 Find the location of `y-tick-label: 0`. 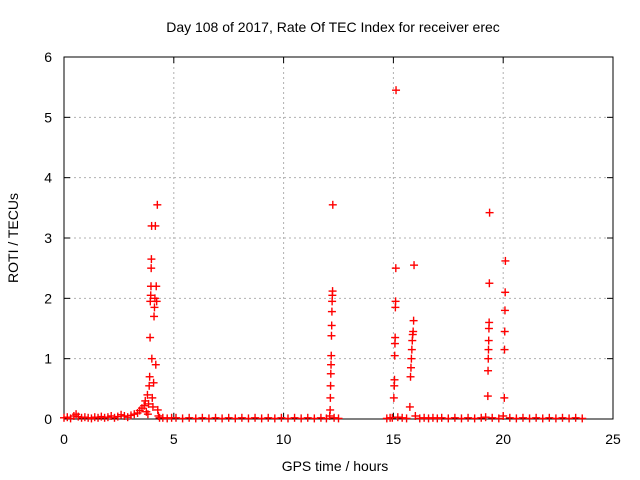

y-tick-label: 0 is located at coordinates (48, 419).